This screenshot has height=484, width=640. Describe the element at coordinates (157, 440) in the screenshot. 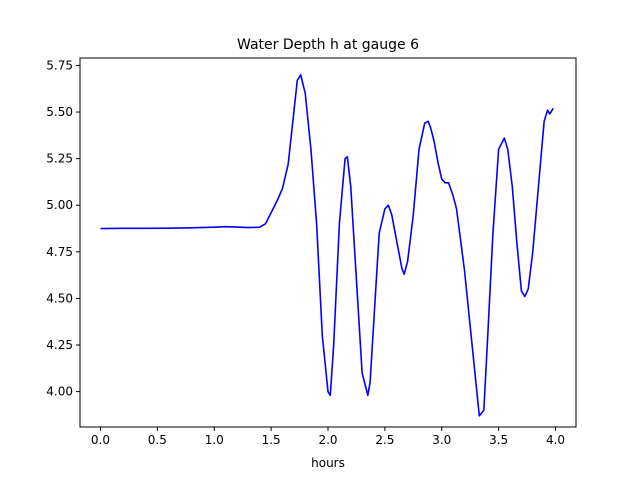

I see `x-tick-label: 0.5` at that location.